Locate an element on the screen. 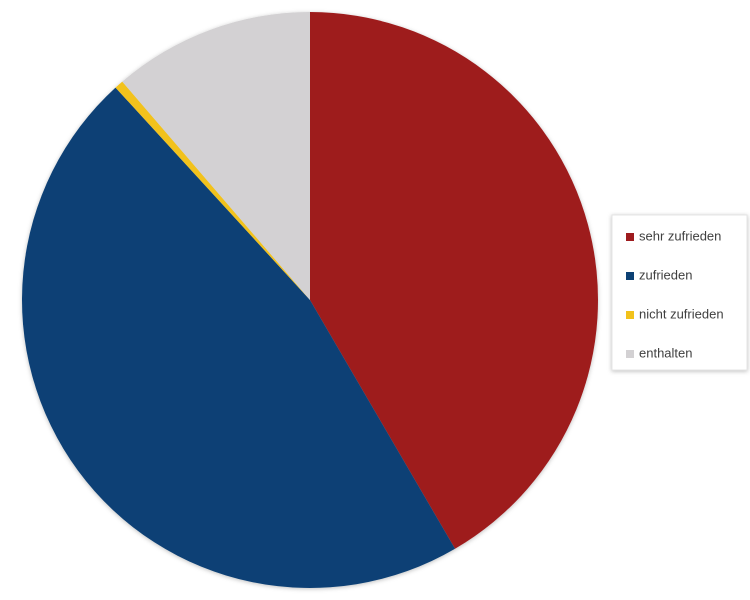 The width and height of the screenshot is (750, 600). legend-label: zufrieden is located at coordinates (665, 274).